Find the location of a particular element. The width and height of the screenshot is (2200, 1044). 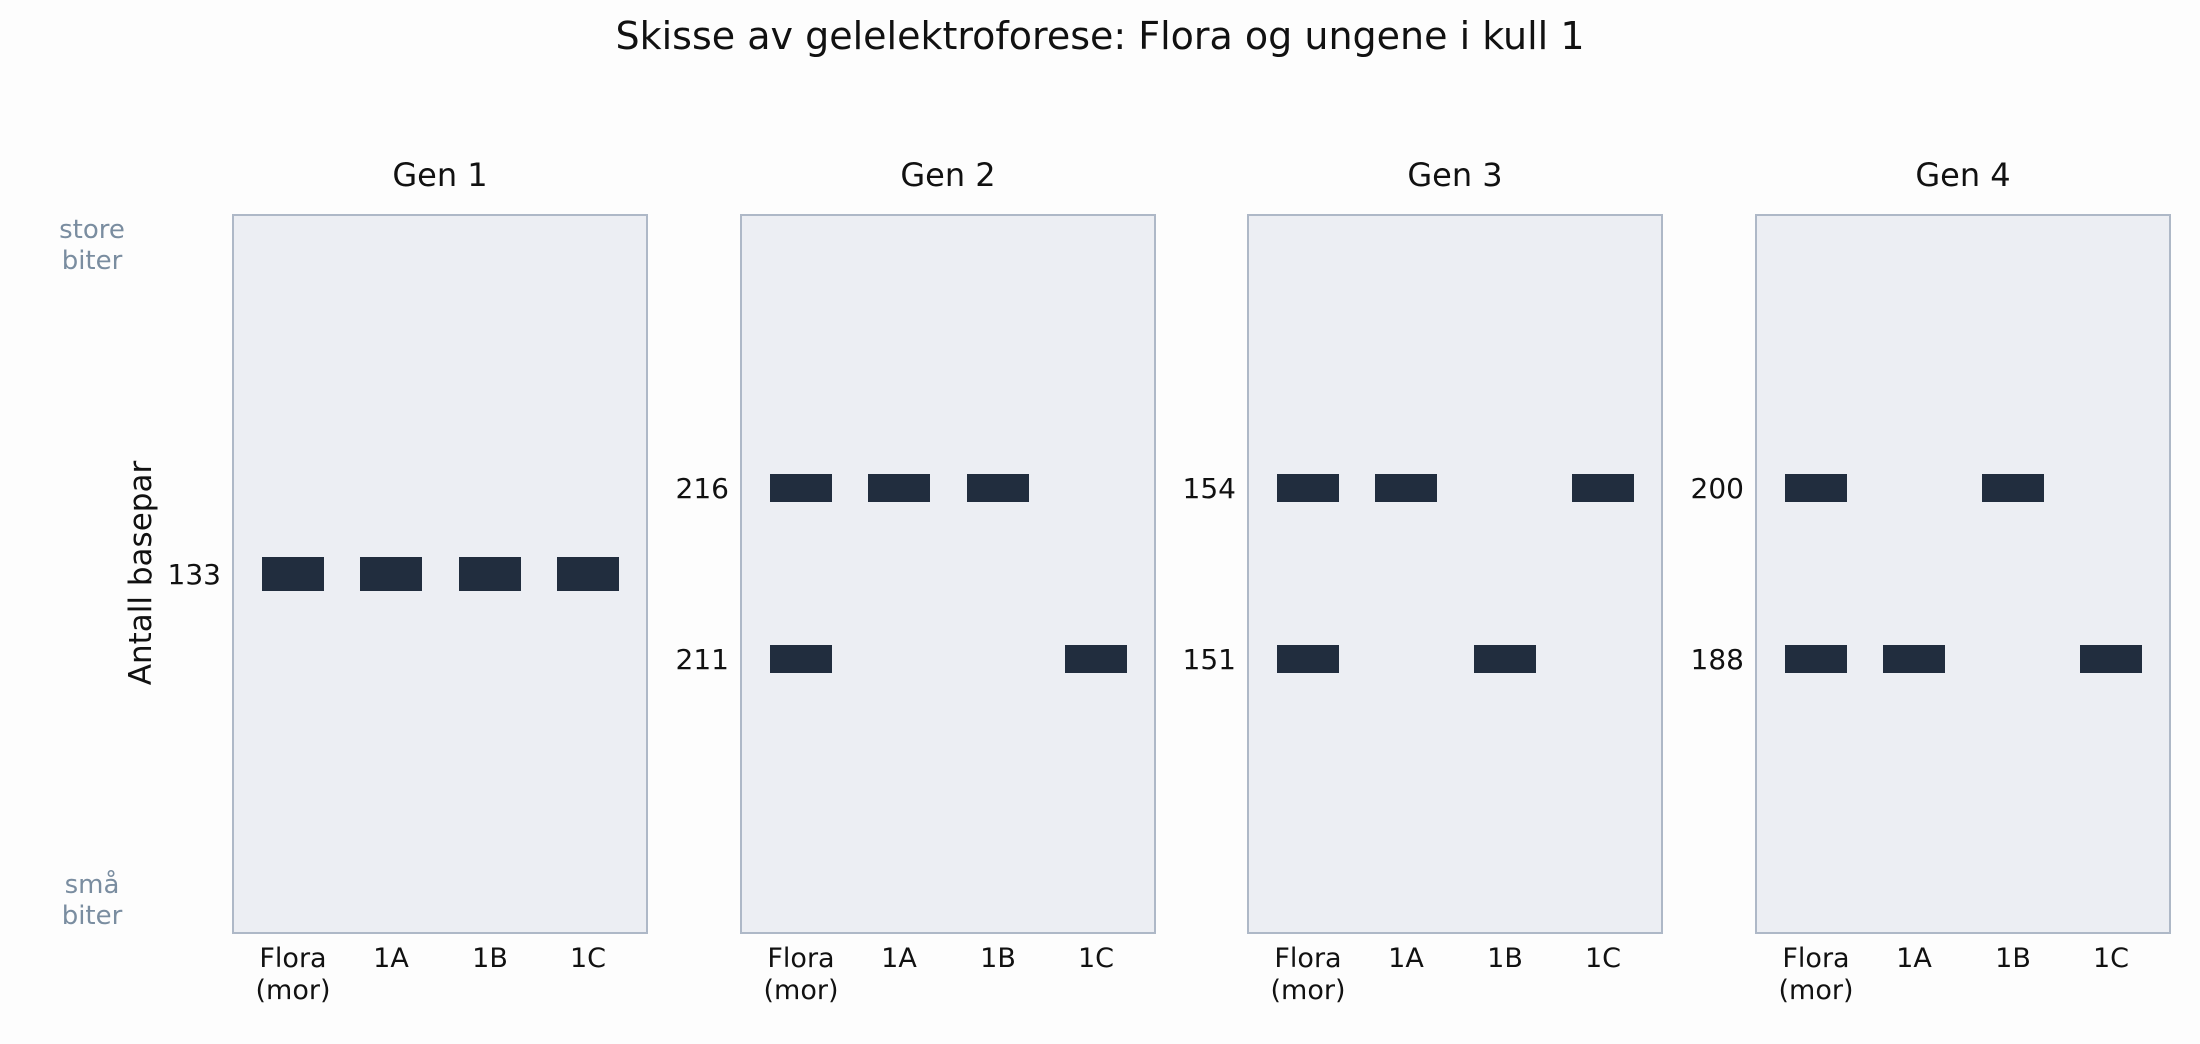

y-hint-top-1: biter is located at coordinates (92, 261).